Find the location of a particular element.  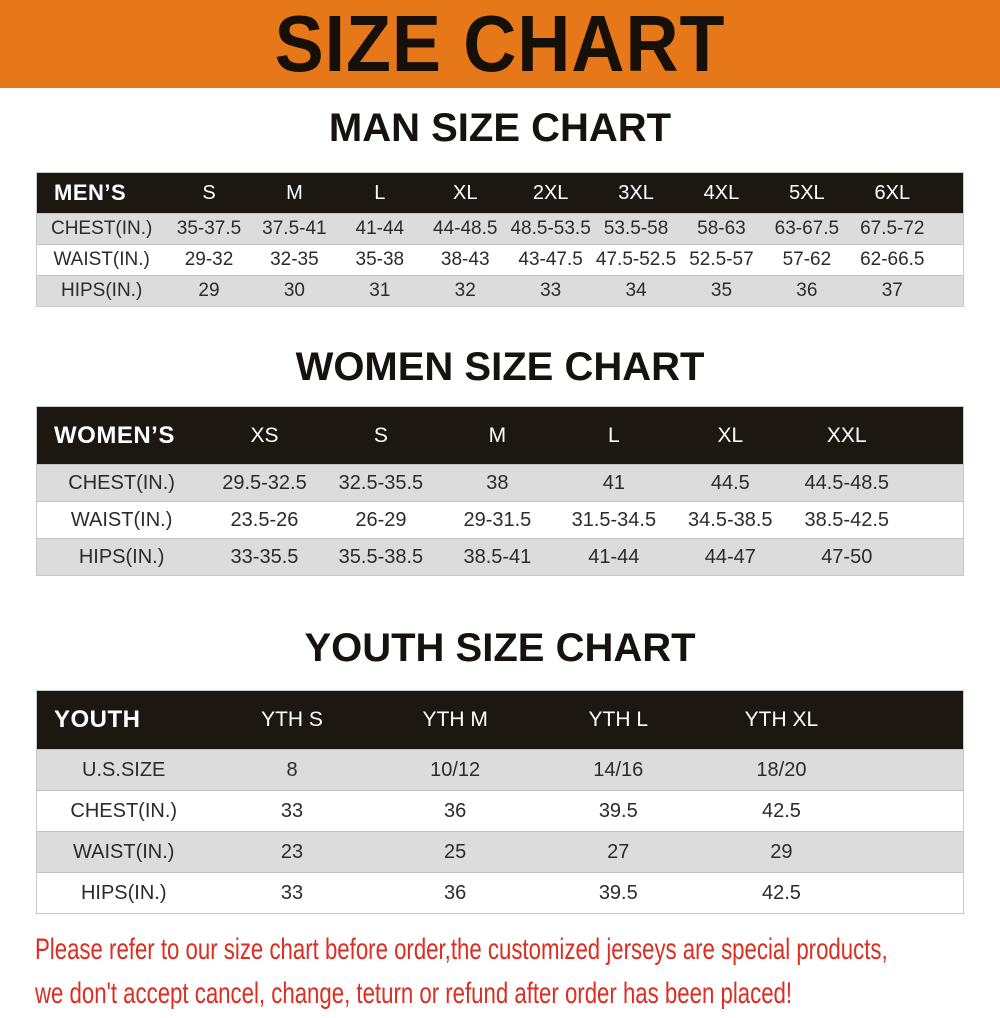

size-cell: 38 is located at coordinates (497, 482).